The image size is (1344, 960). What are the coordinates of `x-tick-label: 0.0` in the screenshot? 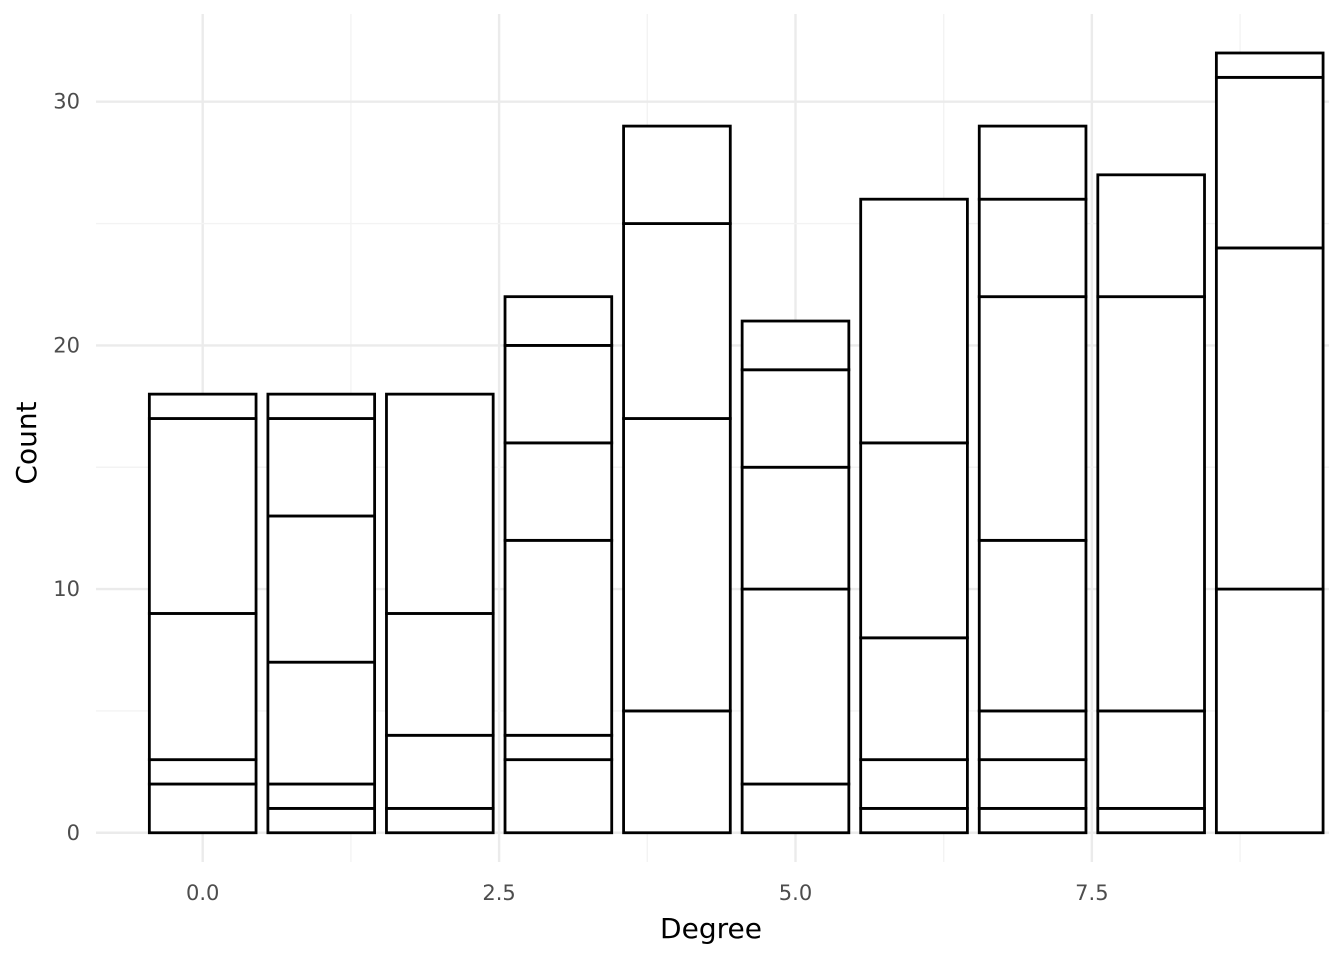 It's located at (202, 893).